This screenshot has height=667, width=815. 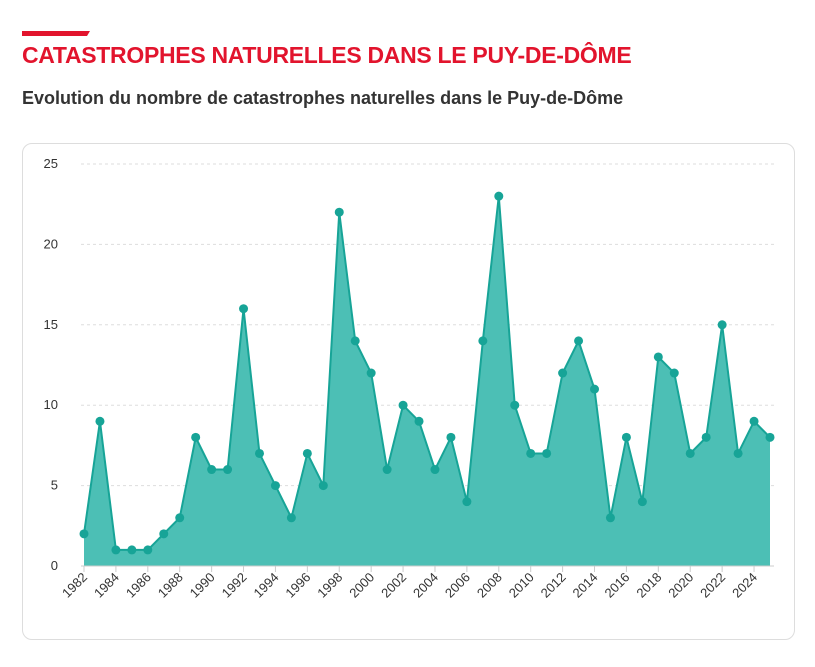 What do you see at coordinates (54, 565) in the screenshot?
I see `y-tick-label: 0` at bounding box center [54, 565].